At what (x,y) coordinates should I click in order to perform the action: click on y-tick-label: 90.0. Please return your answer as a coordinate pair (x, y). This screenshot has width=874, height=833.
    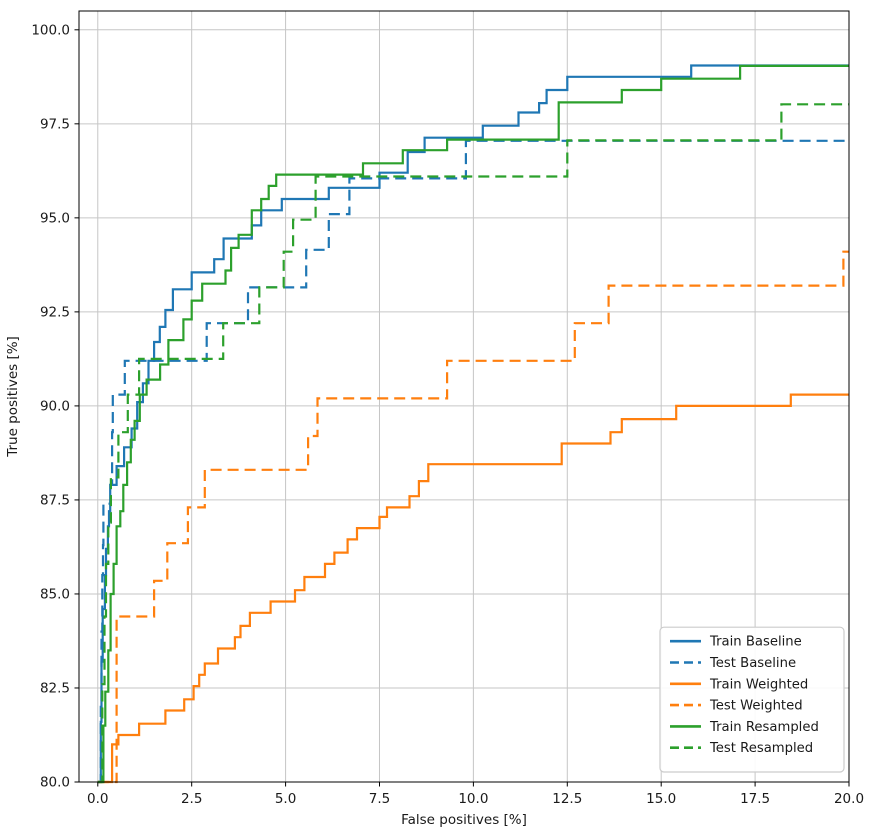
    Looking at the image, I should click on (55, 406).